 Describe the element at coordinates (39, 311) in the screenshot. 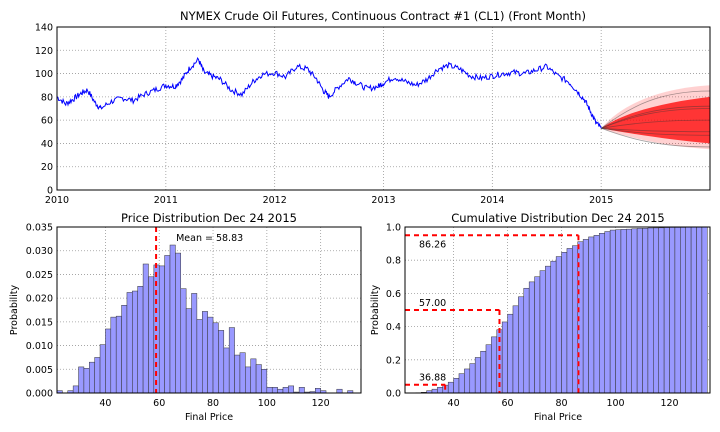

I see `price-distribution-y-ticks: 0.000 0.005 0.010 0.015 0.020 0.025 0.030 0.035` at that location.